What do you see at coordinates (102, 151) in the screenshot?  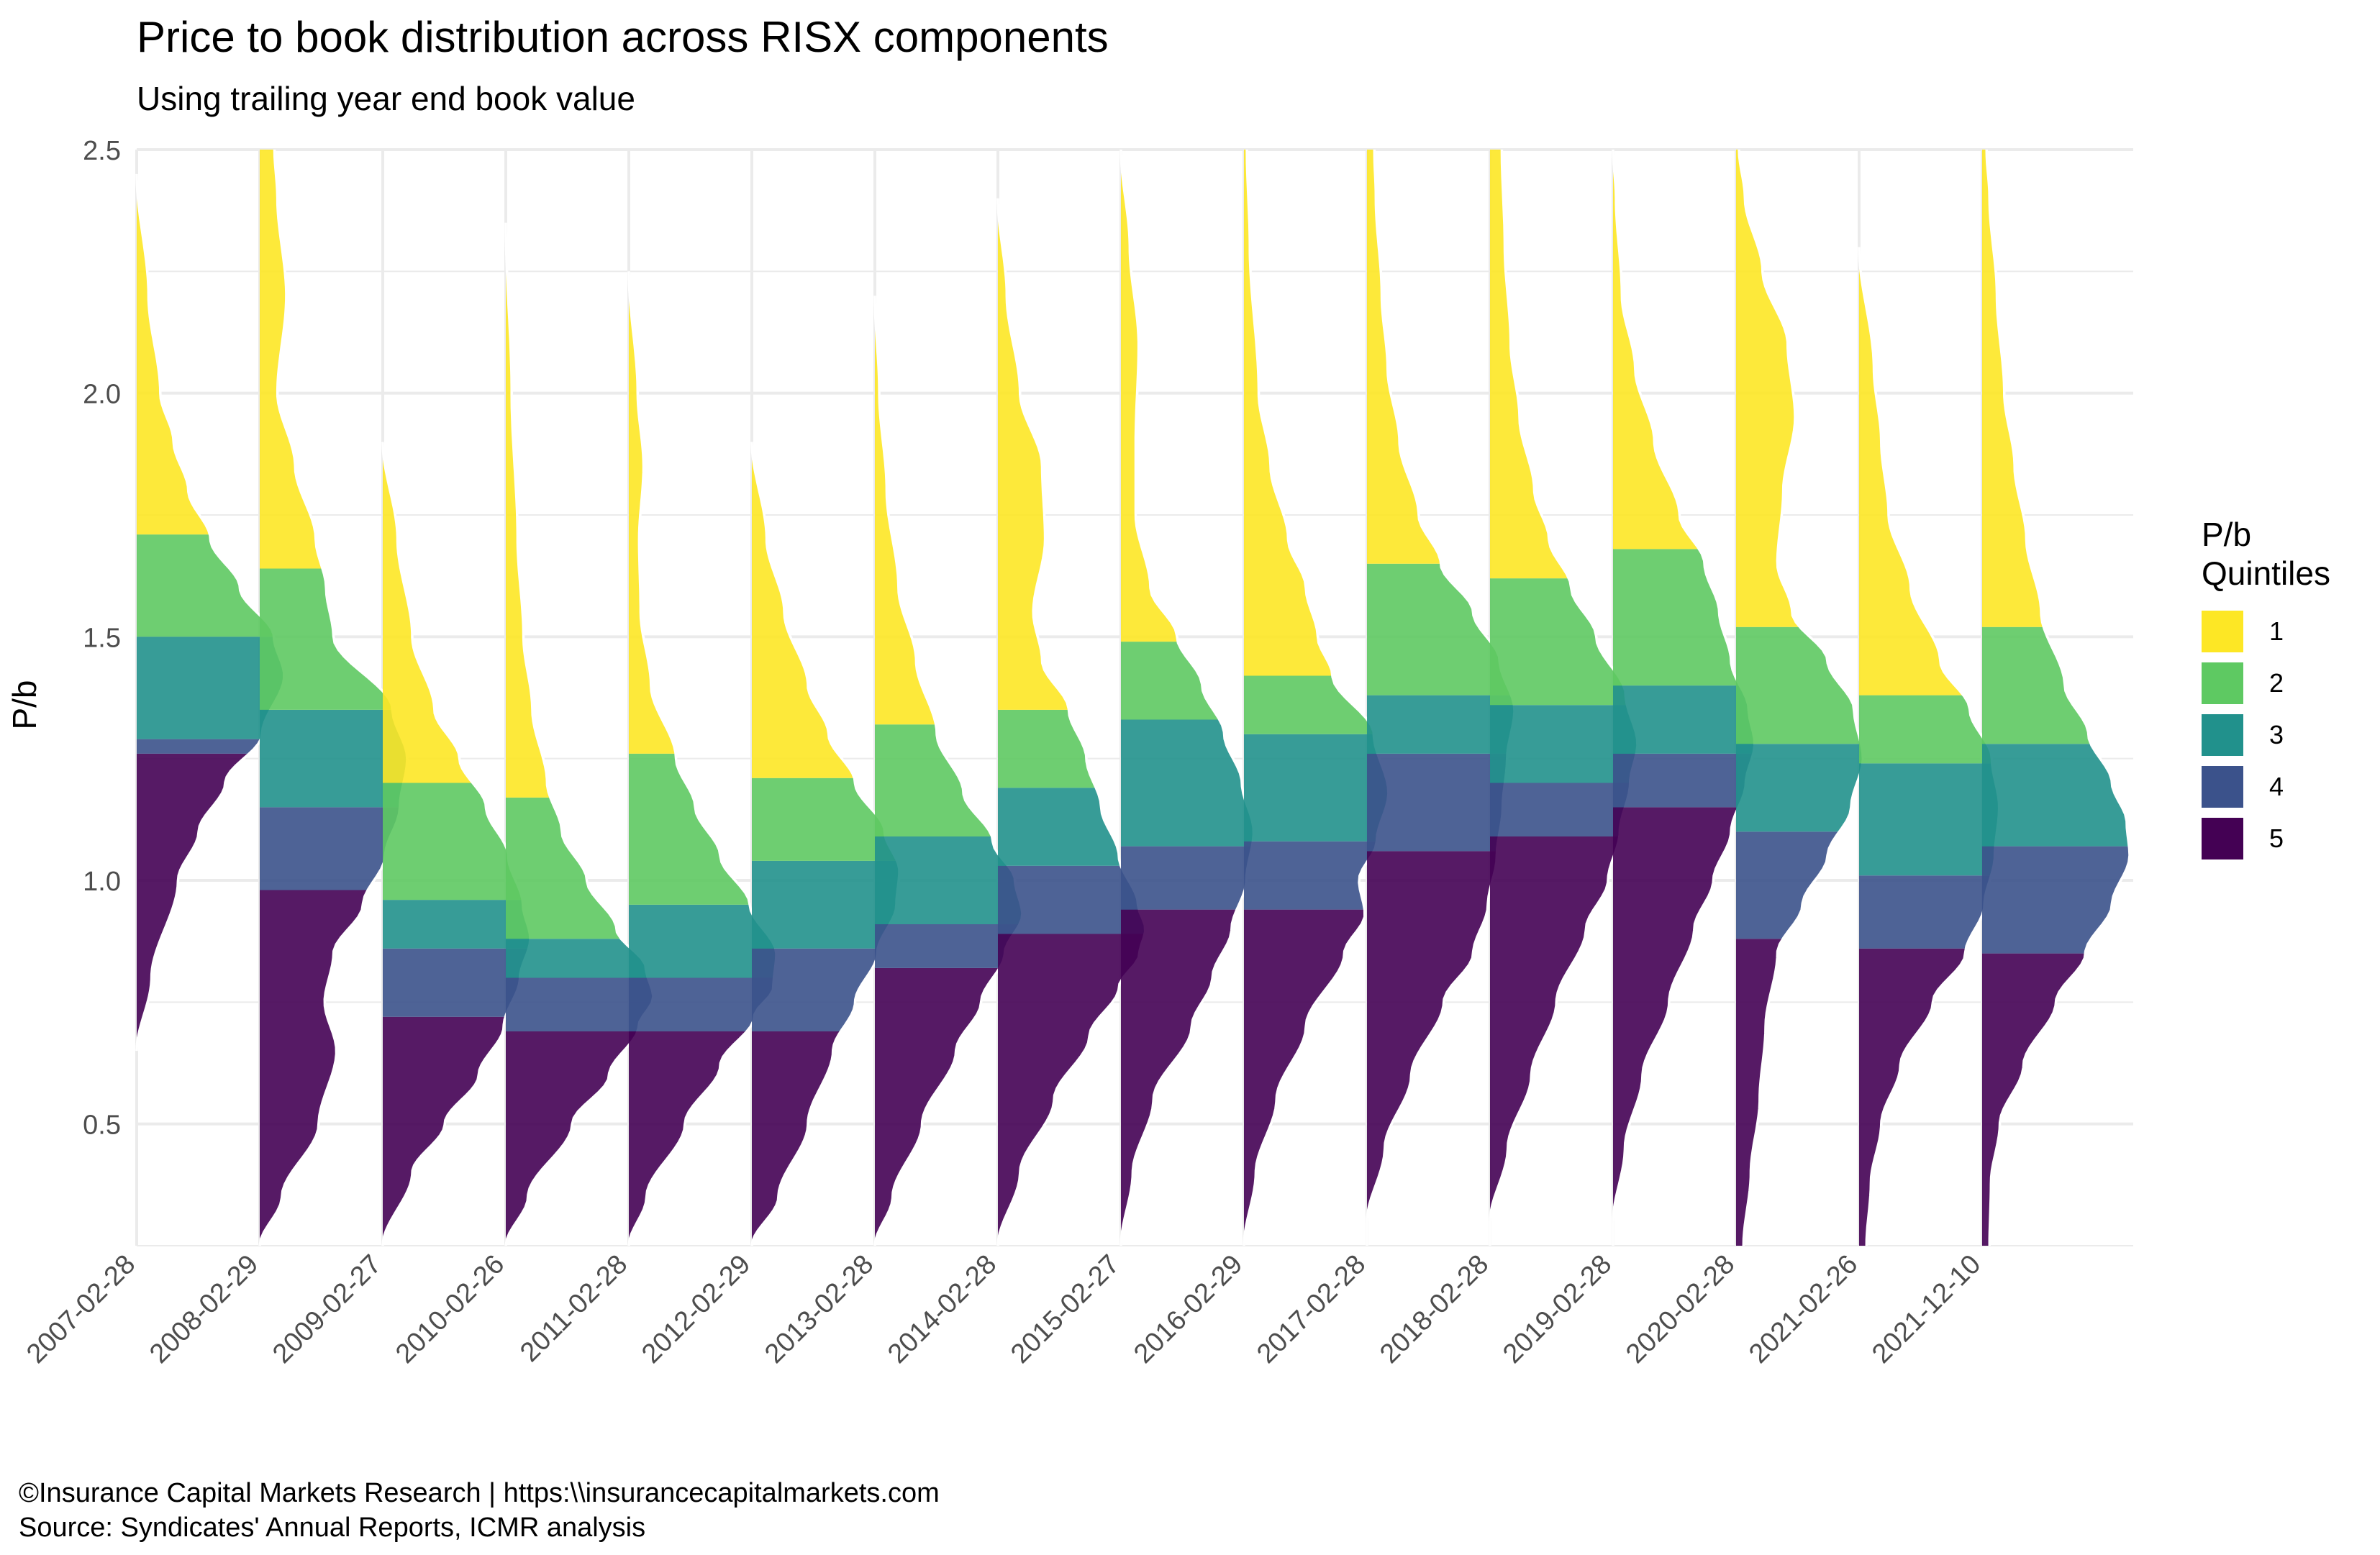 I see `y-tick-label: 2.5` at bounding box center [102, 151].